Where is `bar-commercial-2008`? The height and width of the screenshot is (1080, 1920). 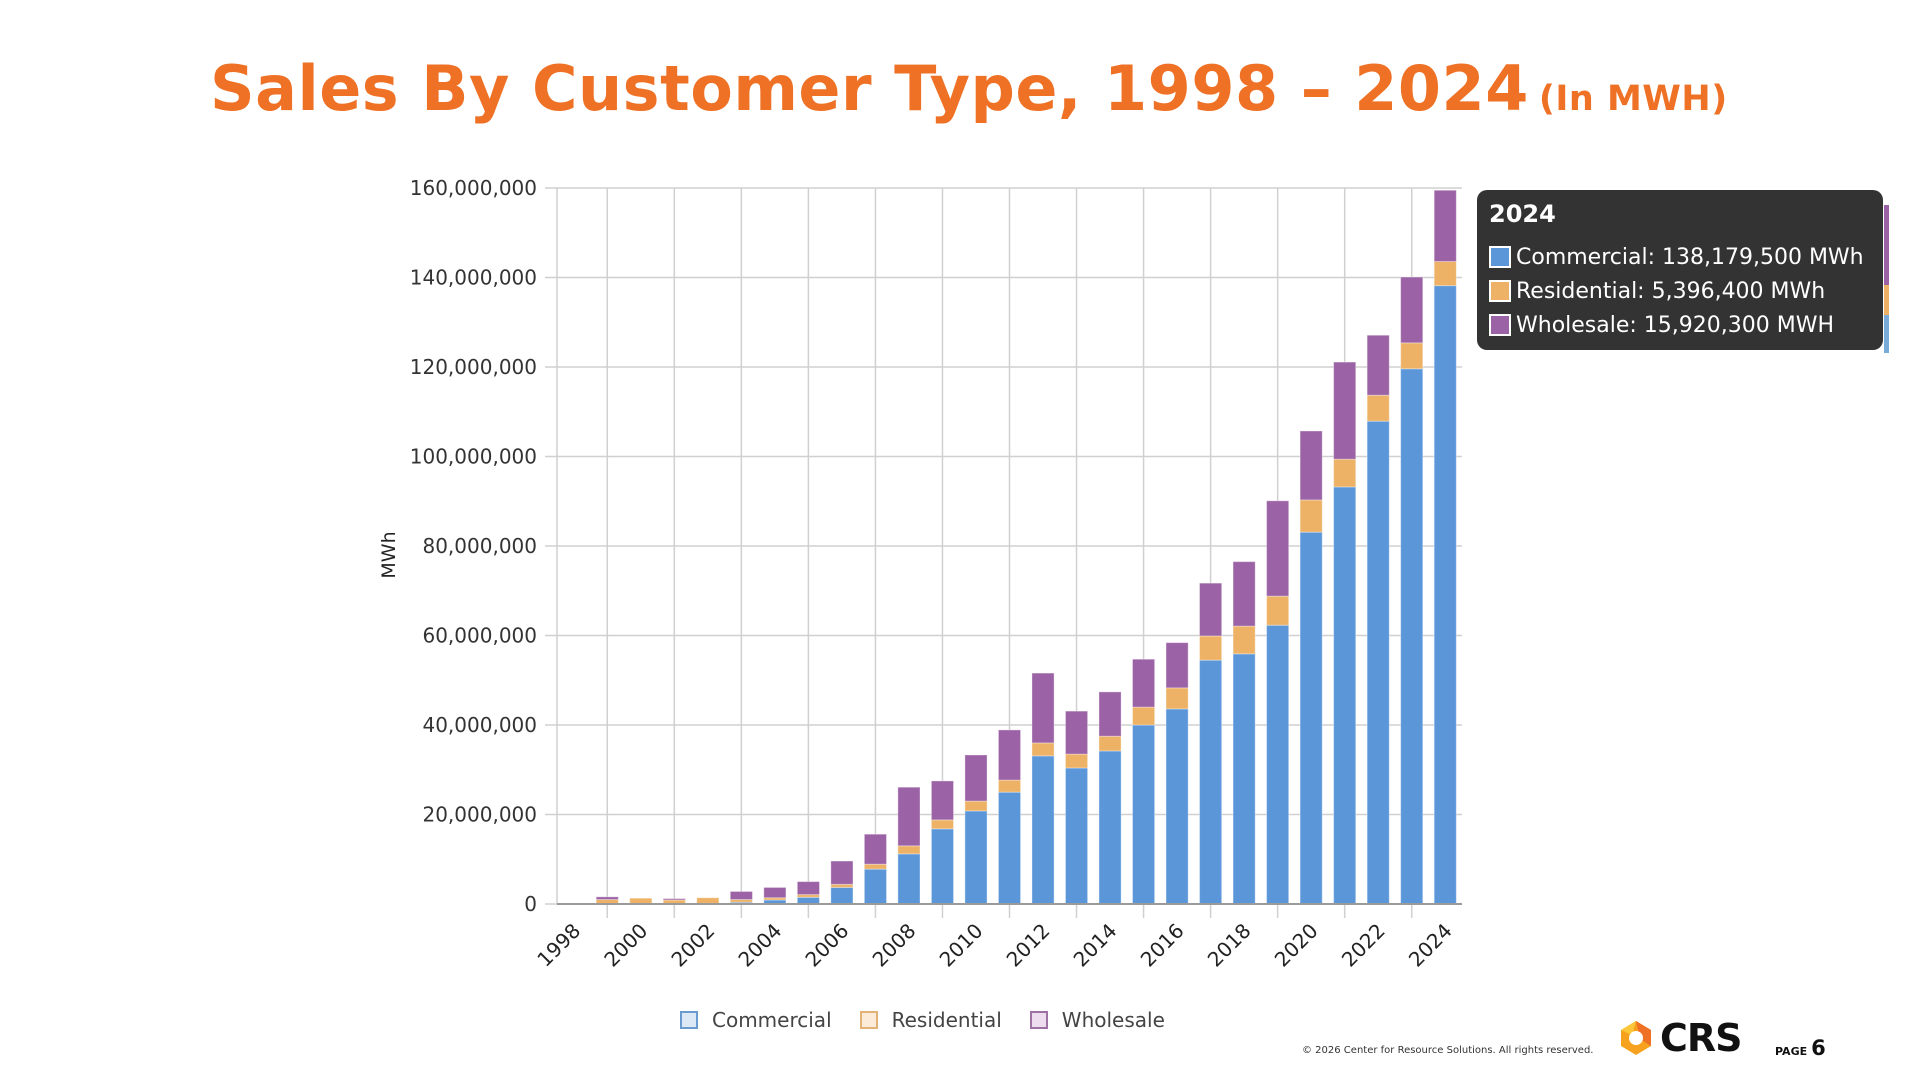
bar-commercial-2008 is located at coordinates (909, 879).